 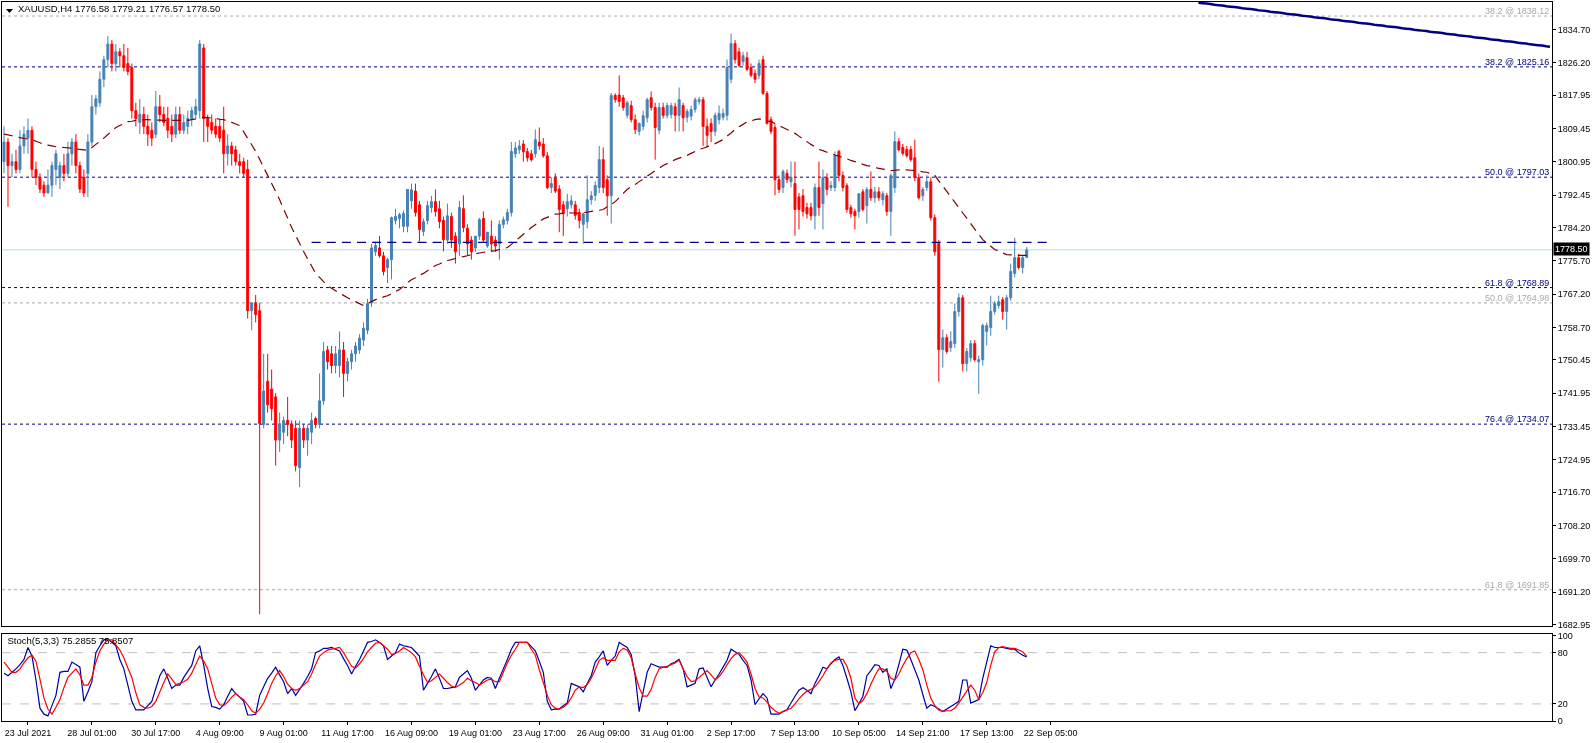 I want to click on x-tick-label: 7 Sep 13:00, so click(x=795, y=732).